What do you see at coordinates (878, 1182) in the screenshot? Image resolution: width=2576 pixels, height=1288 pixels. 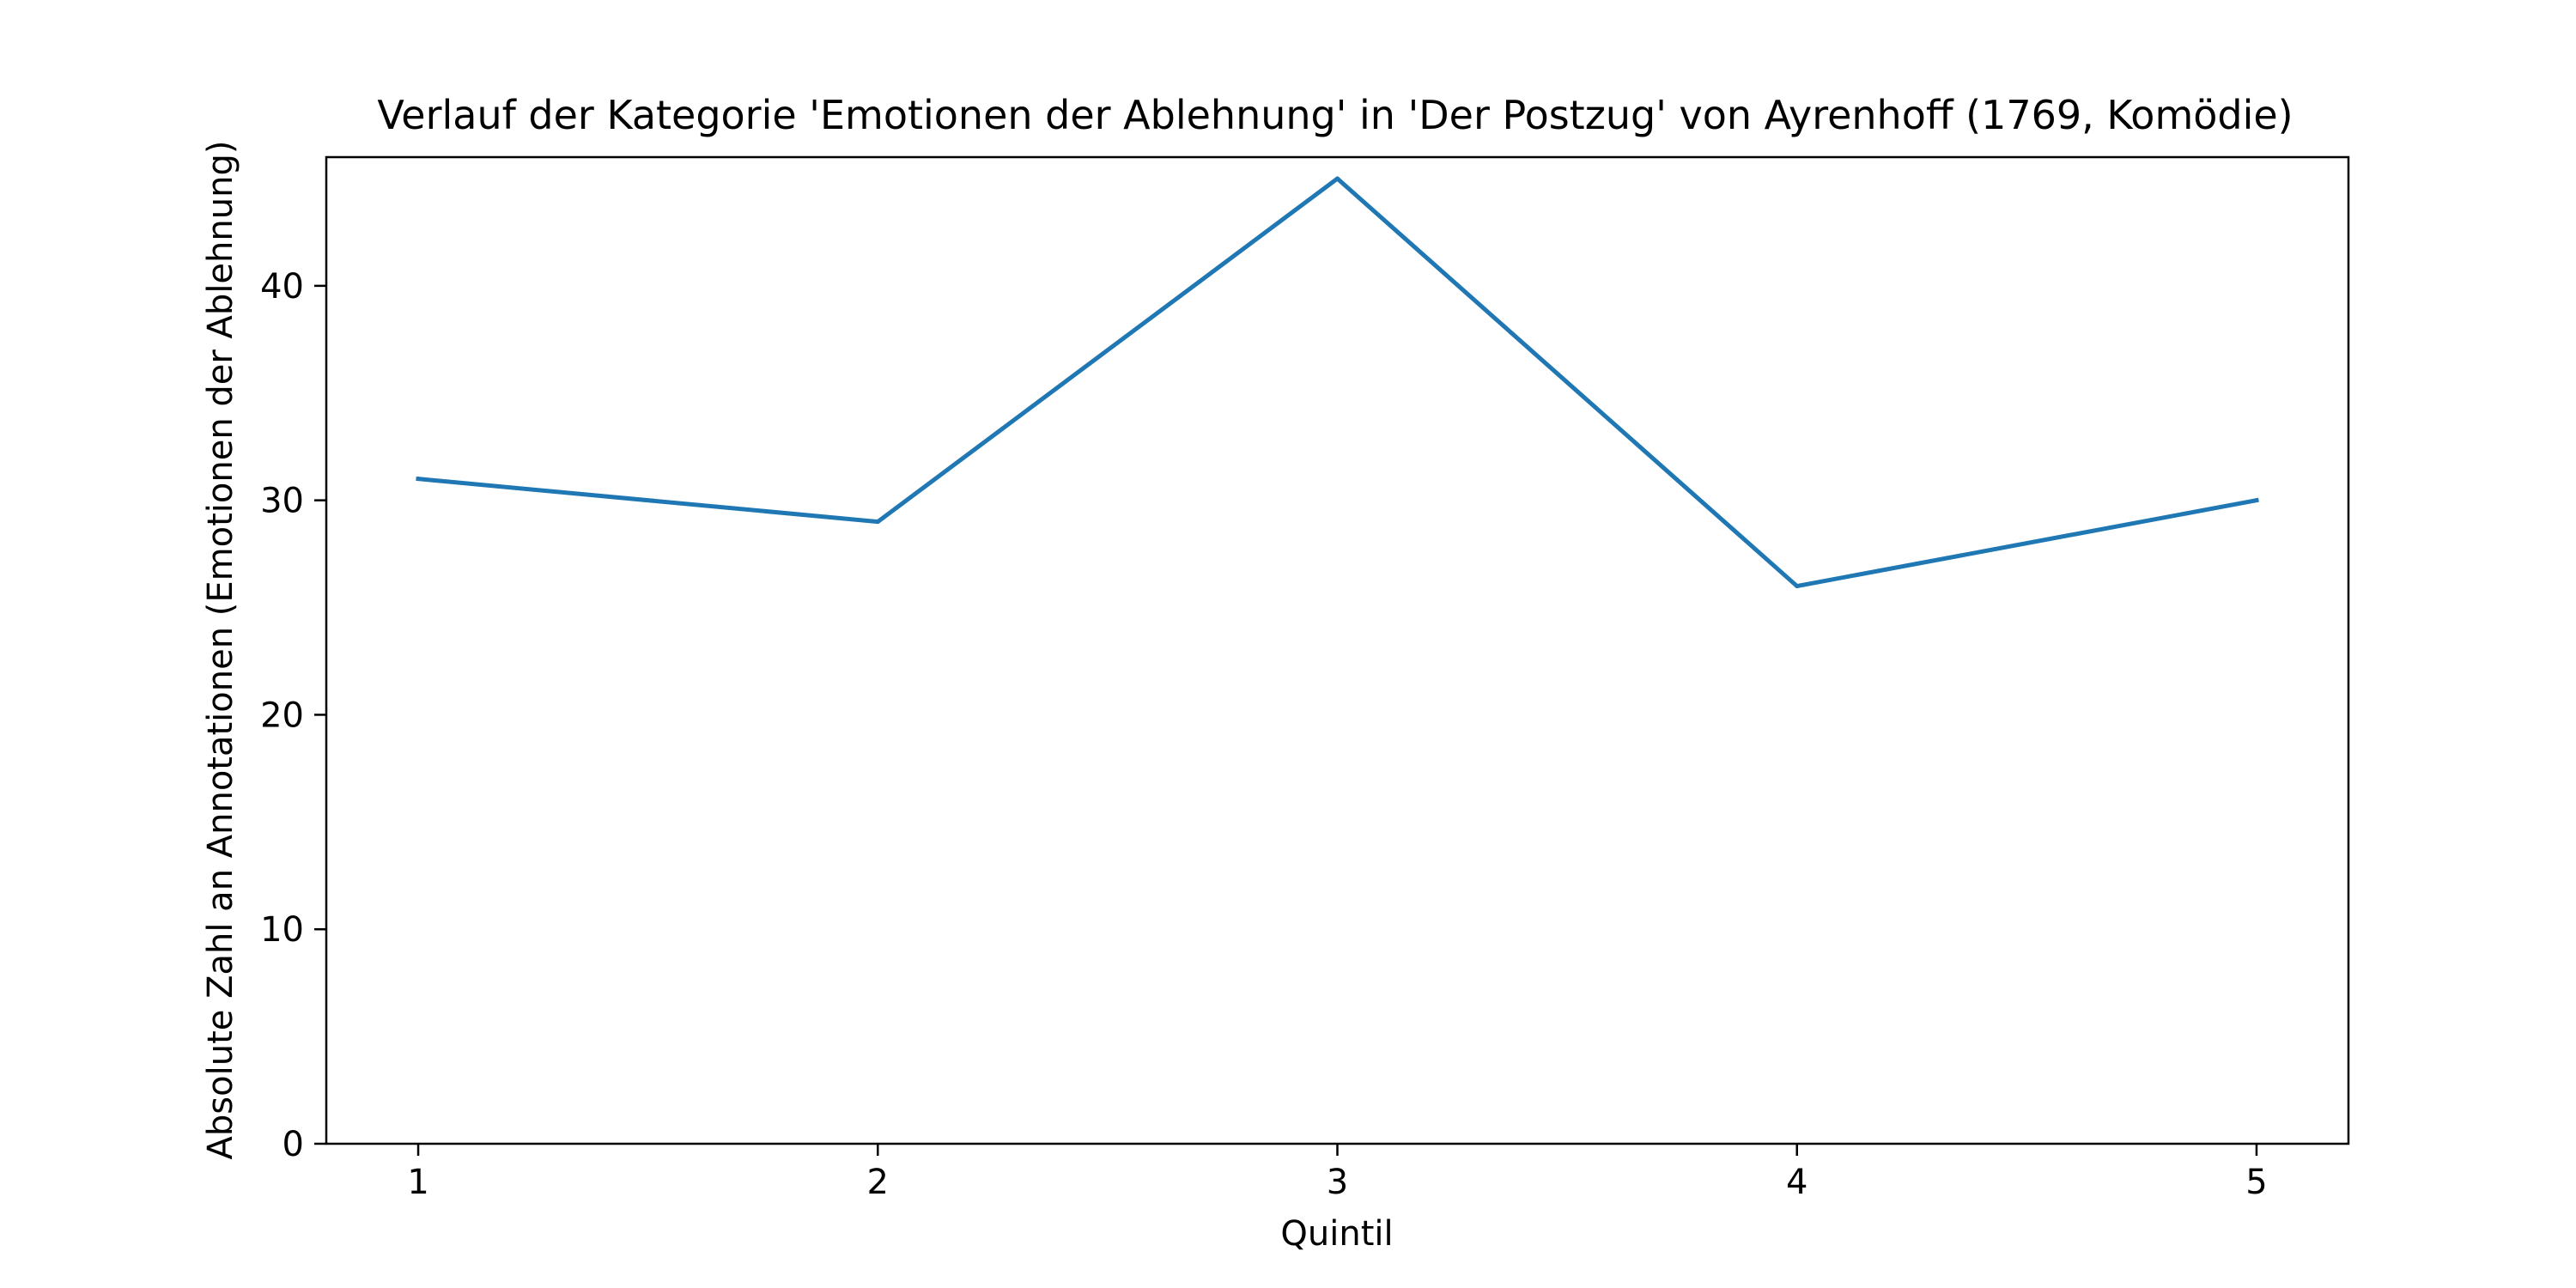 I see `x-tick-label: 2` at bounding box center [878, 1182].